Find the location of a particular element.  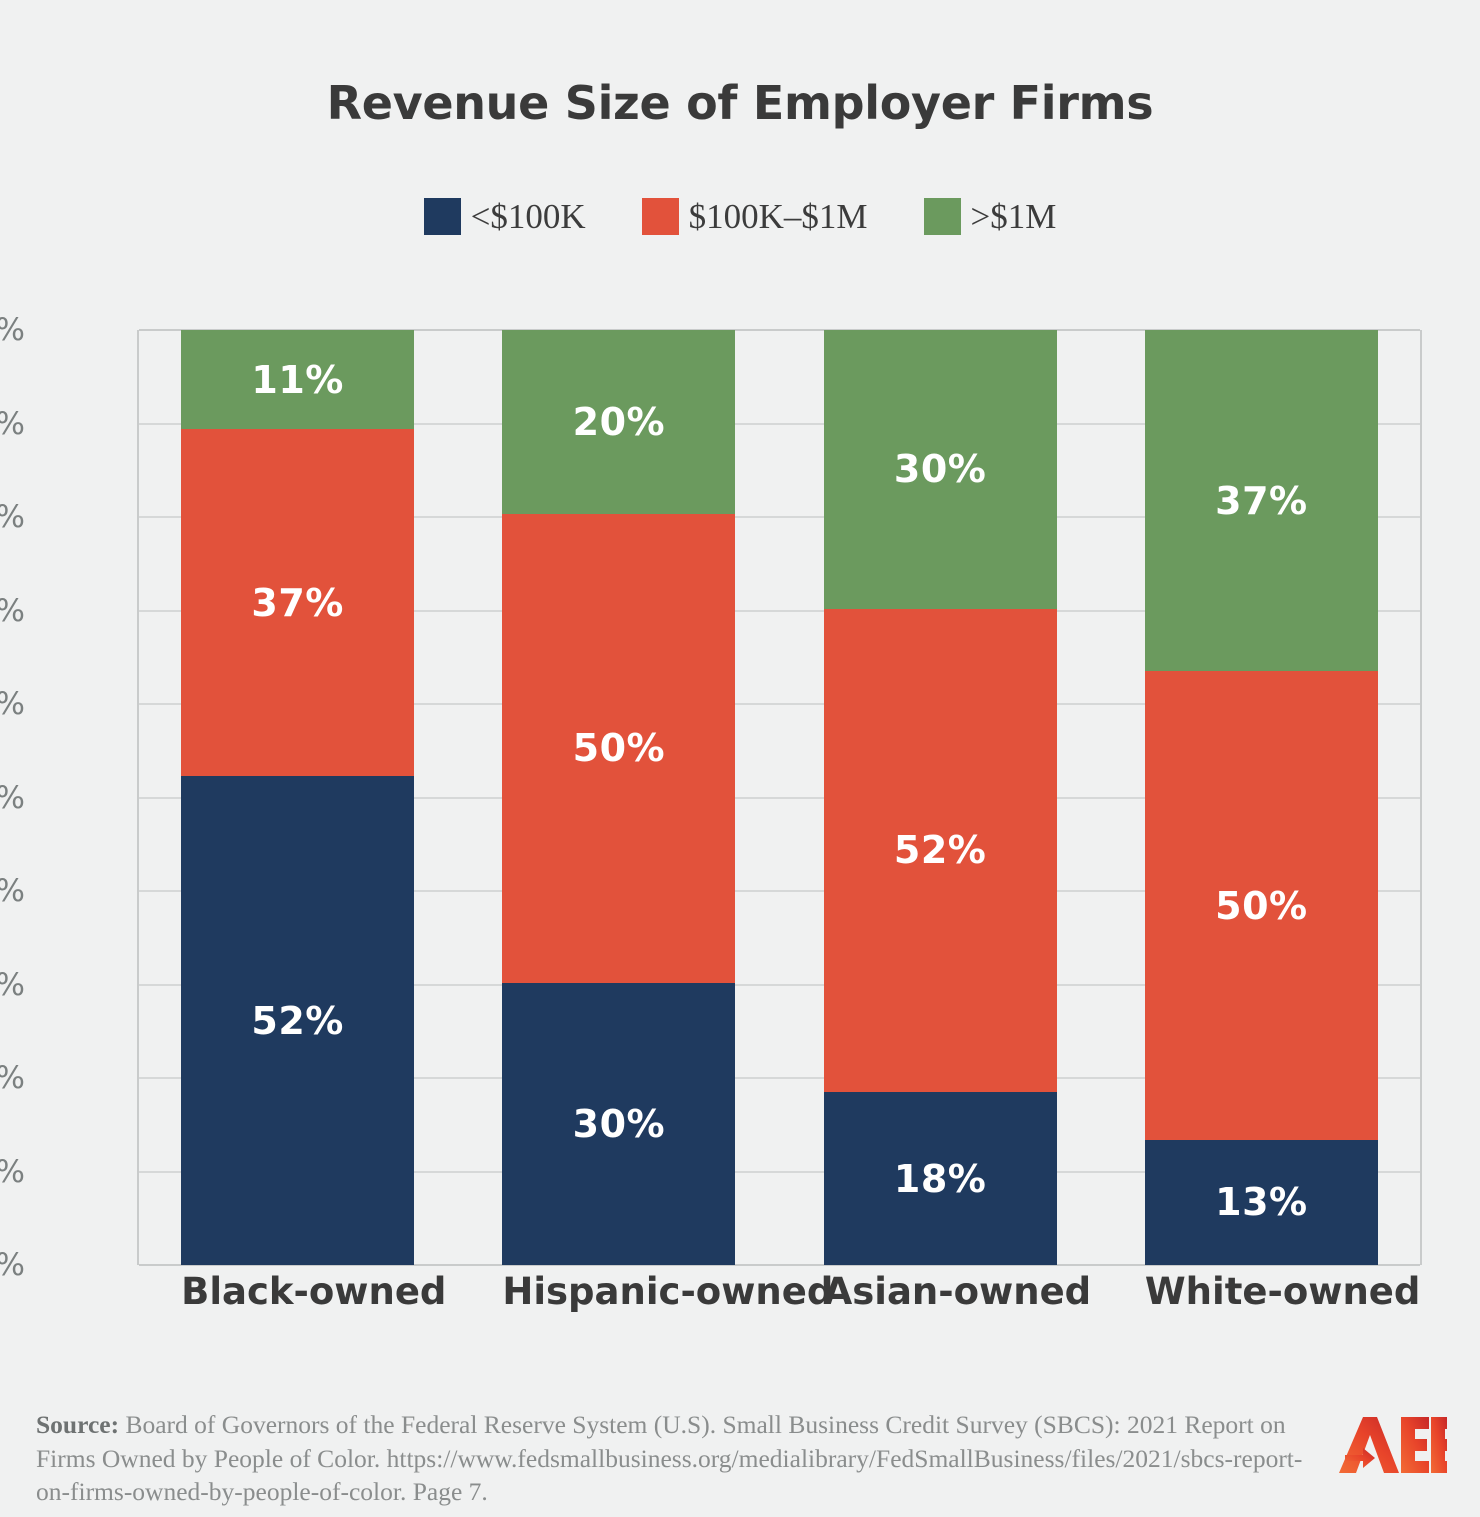

legend-label-lt100k: <$100K is located at coordinates (528, 216).